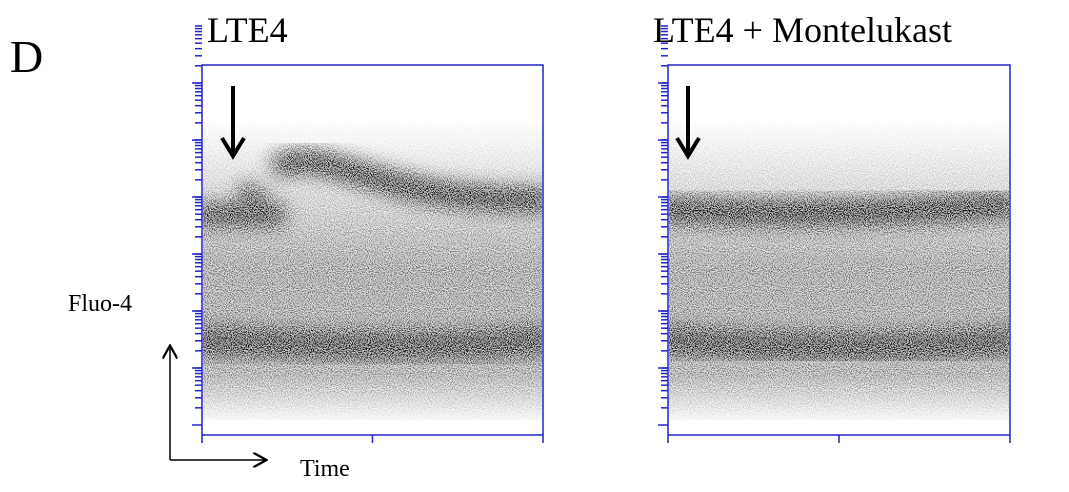 The height and width of the screenshot is (492, 1069). I want to click on plot-title: LTE4, so click(247, 30).